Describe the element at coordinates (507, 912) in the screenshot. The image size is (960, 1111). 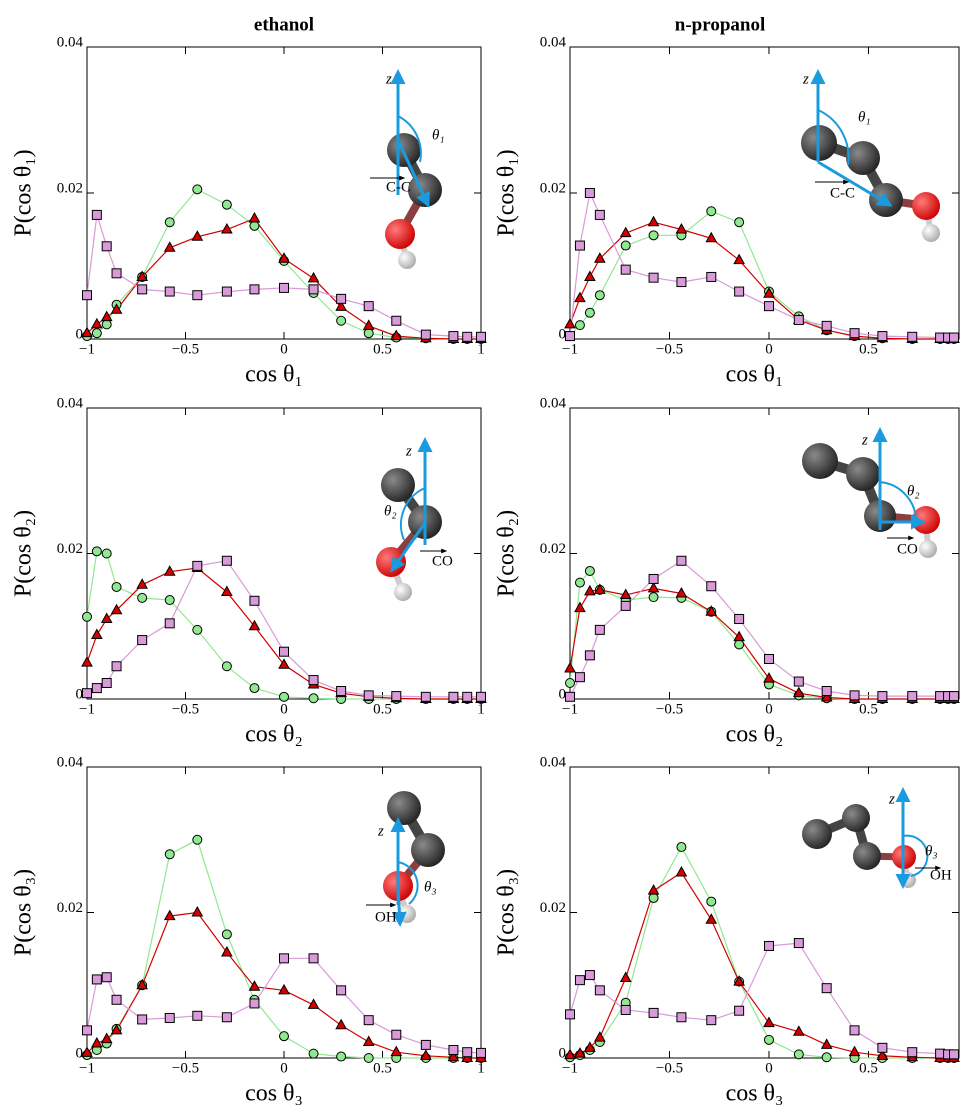
I see `y-axis-label: P(cos θ₃)` at that location.